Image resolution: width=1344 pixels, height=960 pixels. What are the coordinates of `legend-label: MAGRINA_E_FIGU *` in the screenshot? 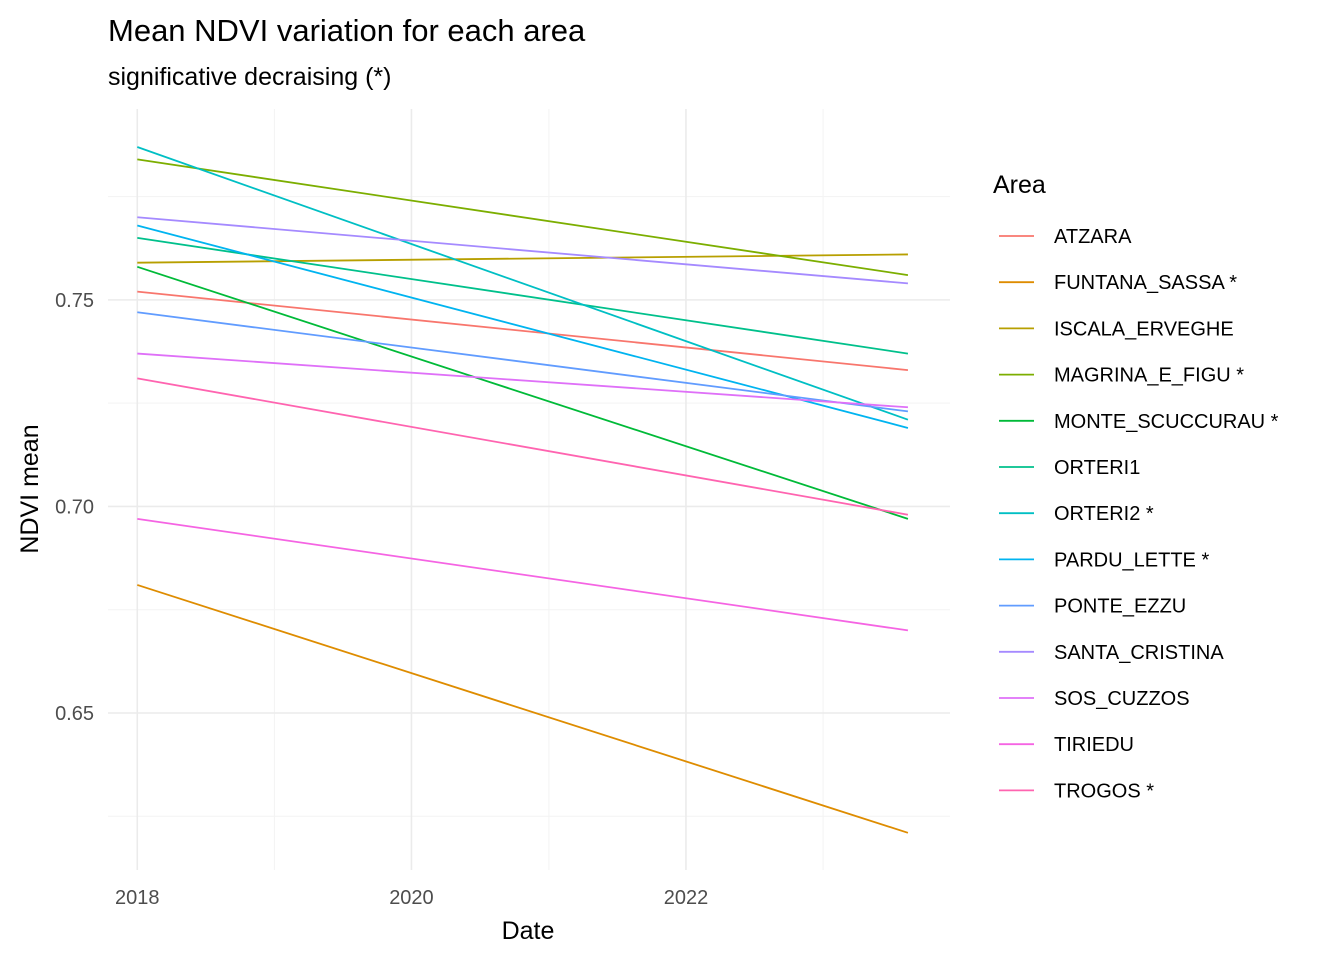 It's located at (1149, 376).